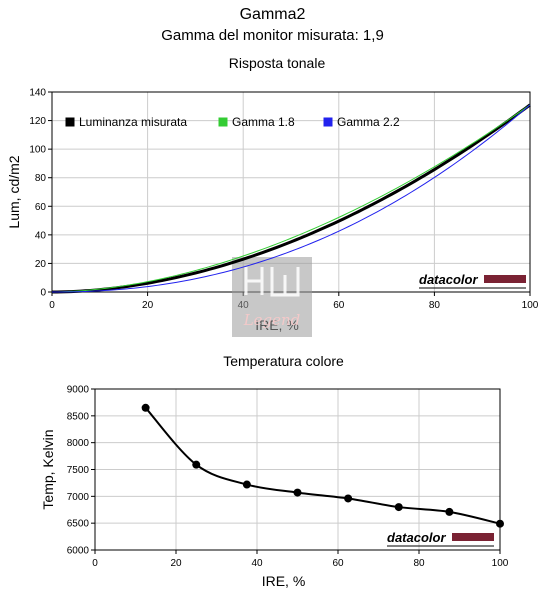 The image size is (545, 595). I want to click on temp-y-tick-label: 6500, so click(78, 524).